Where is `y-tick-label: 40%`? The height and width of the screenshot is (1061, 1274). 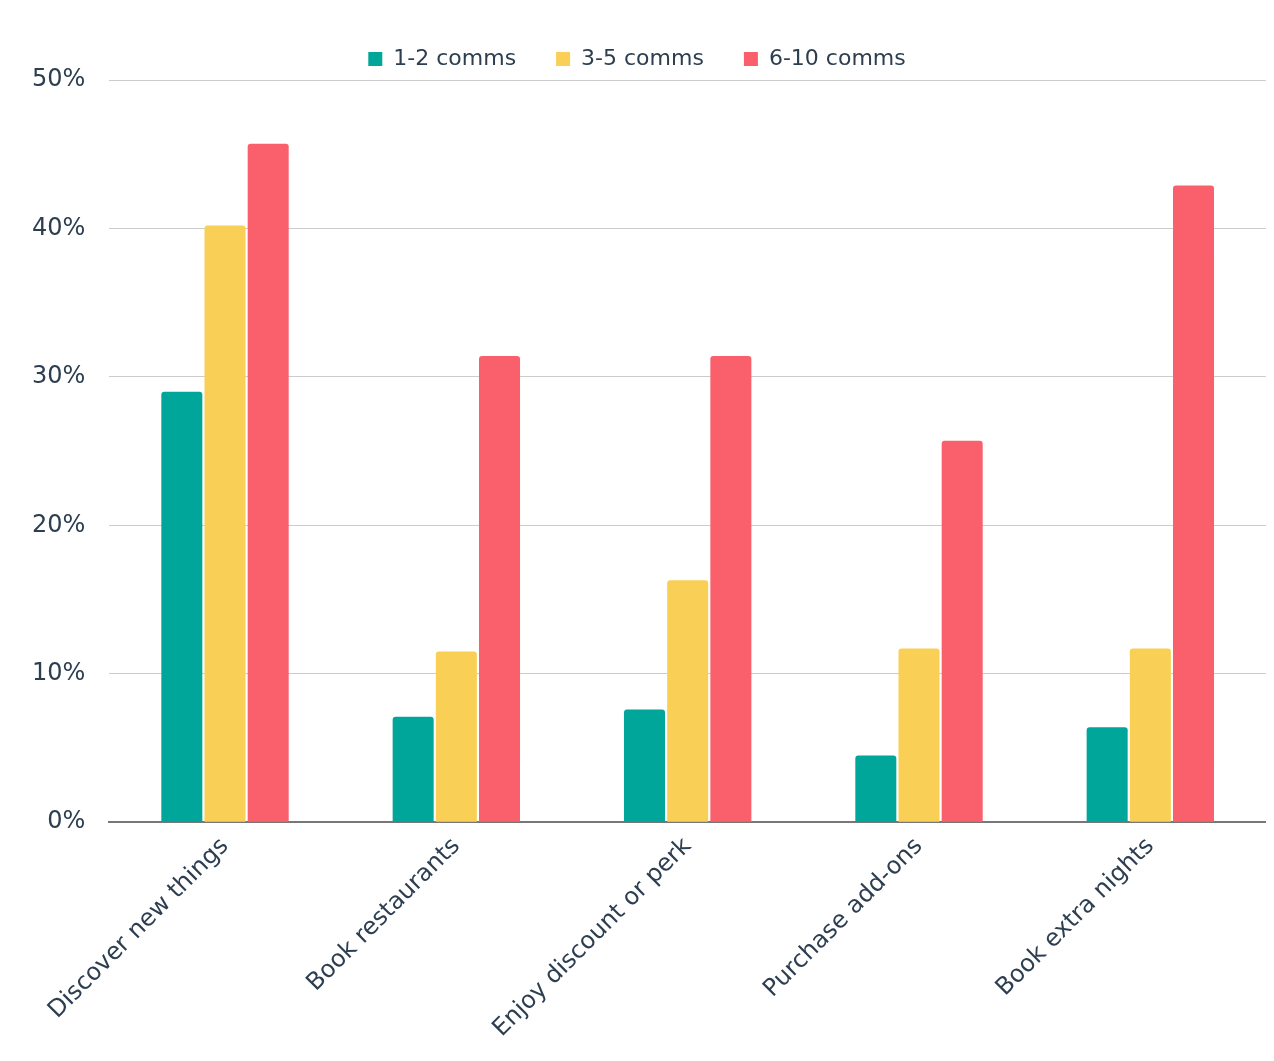
y-tick-label: 40% is located at coordinates (59, 226).